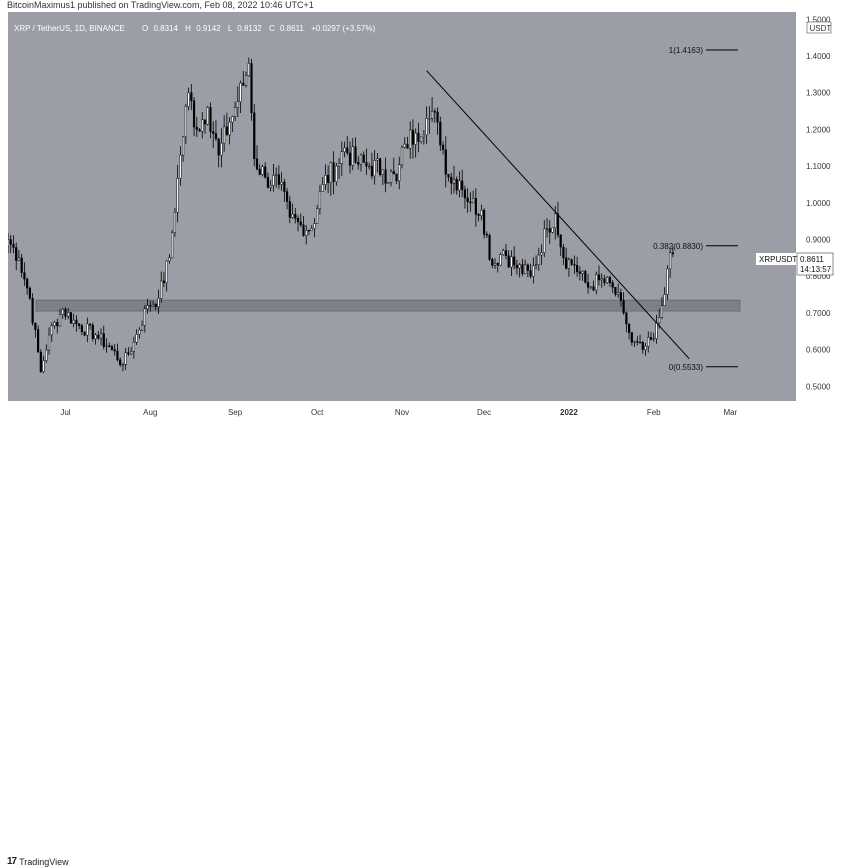 The height and width of the screenshot is (867, 850). What do you see at coordinates (317, 412) in the screenshot?
I see `time-tick-label: Oct` at bounding box center [317, 412].